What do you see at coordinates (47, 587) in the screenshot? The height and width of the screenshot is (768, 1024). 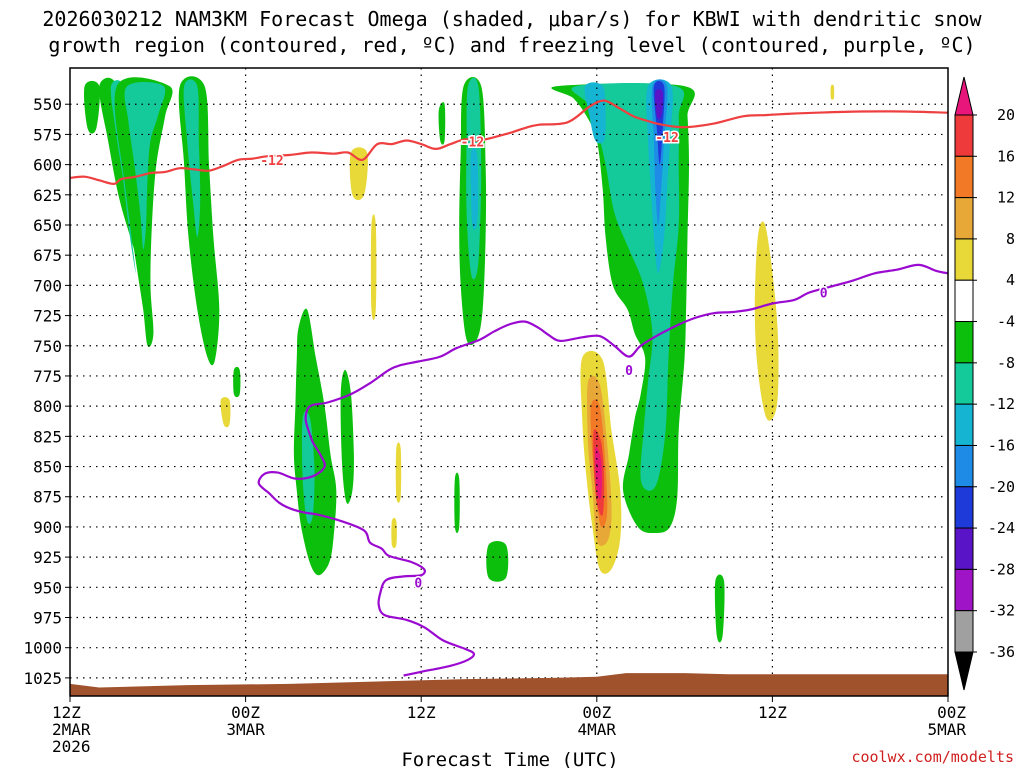 I see `y-tick-label: 950` at bounding box center [47, 587].